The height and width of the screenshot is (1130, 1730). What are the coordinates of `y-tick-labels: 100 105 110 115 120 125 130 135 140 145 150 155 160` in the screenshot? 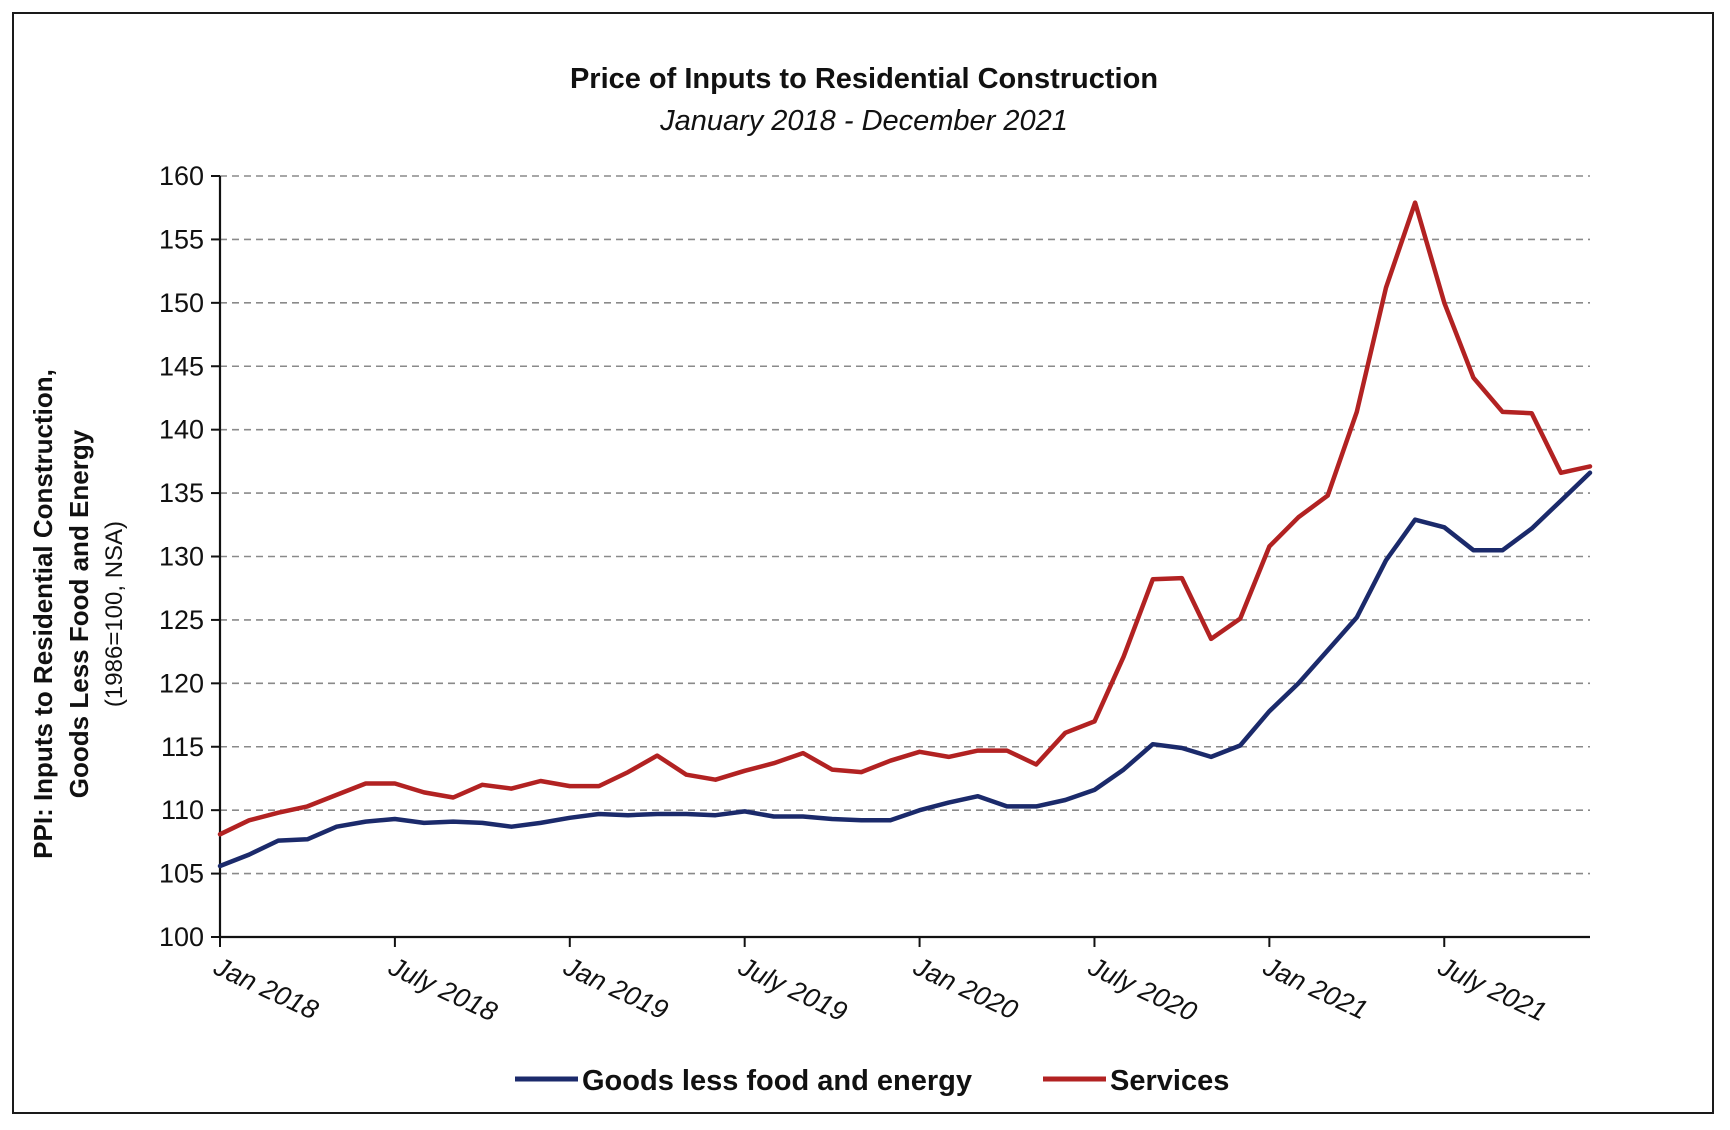 It's located at (181, 556).